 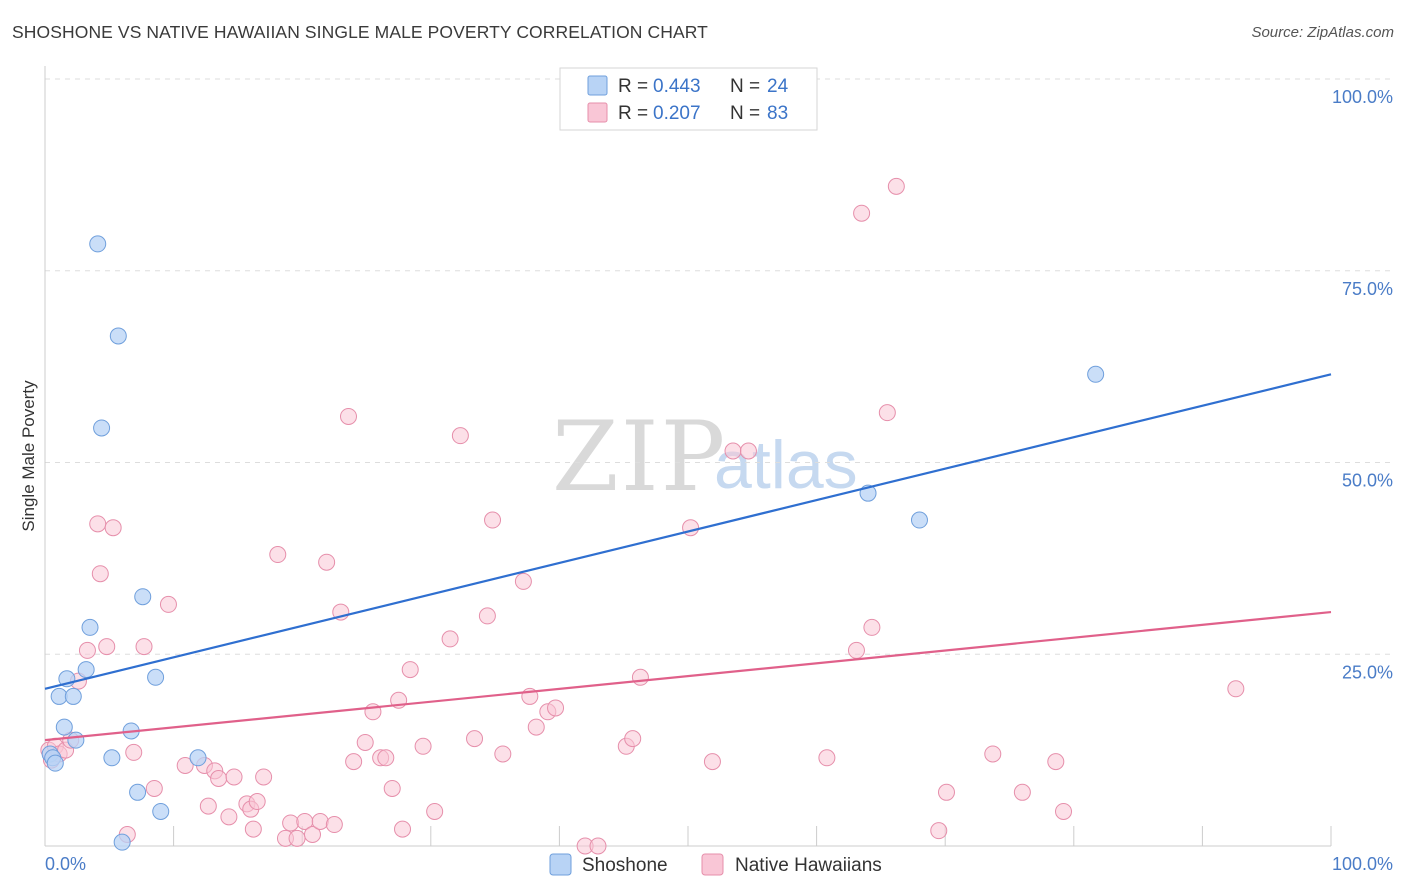 I want to click on series-legend: Shoshone Native Hawaiians, so click(x=715, y=864).